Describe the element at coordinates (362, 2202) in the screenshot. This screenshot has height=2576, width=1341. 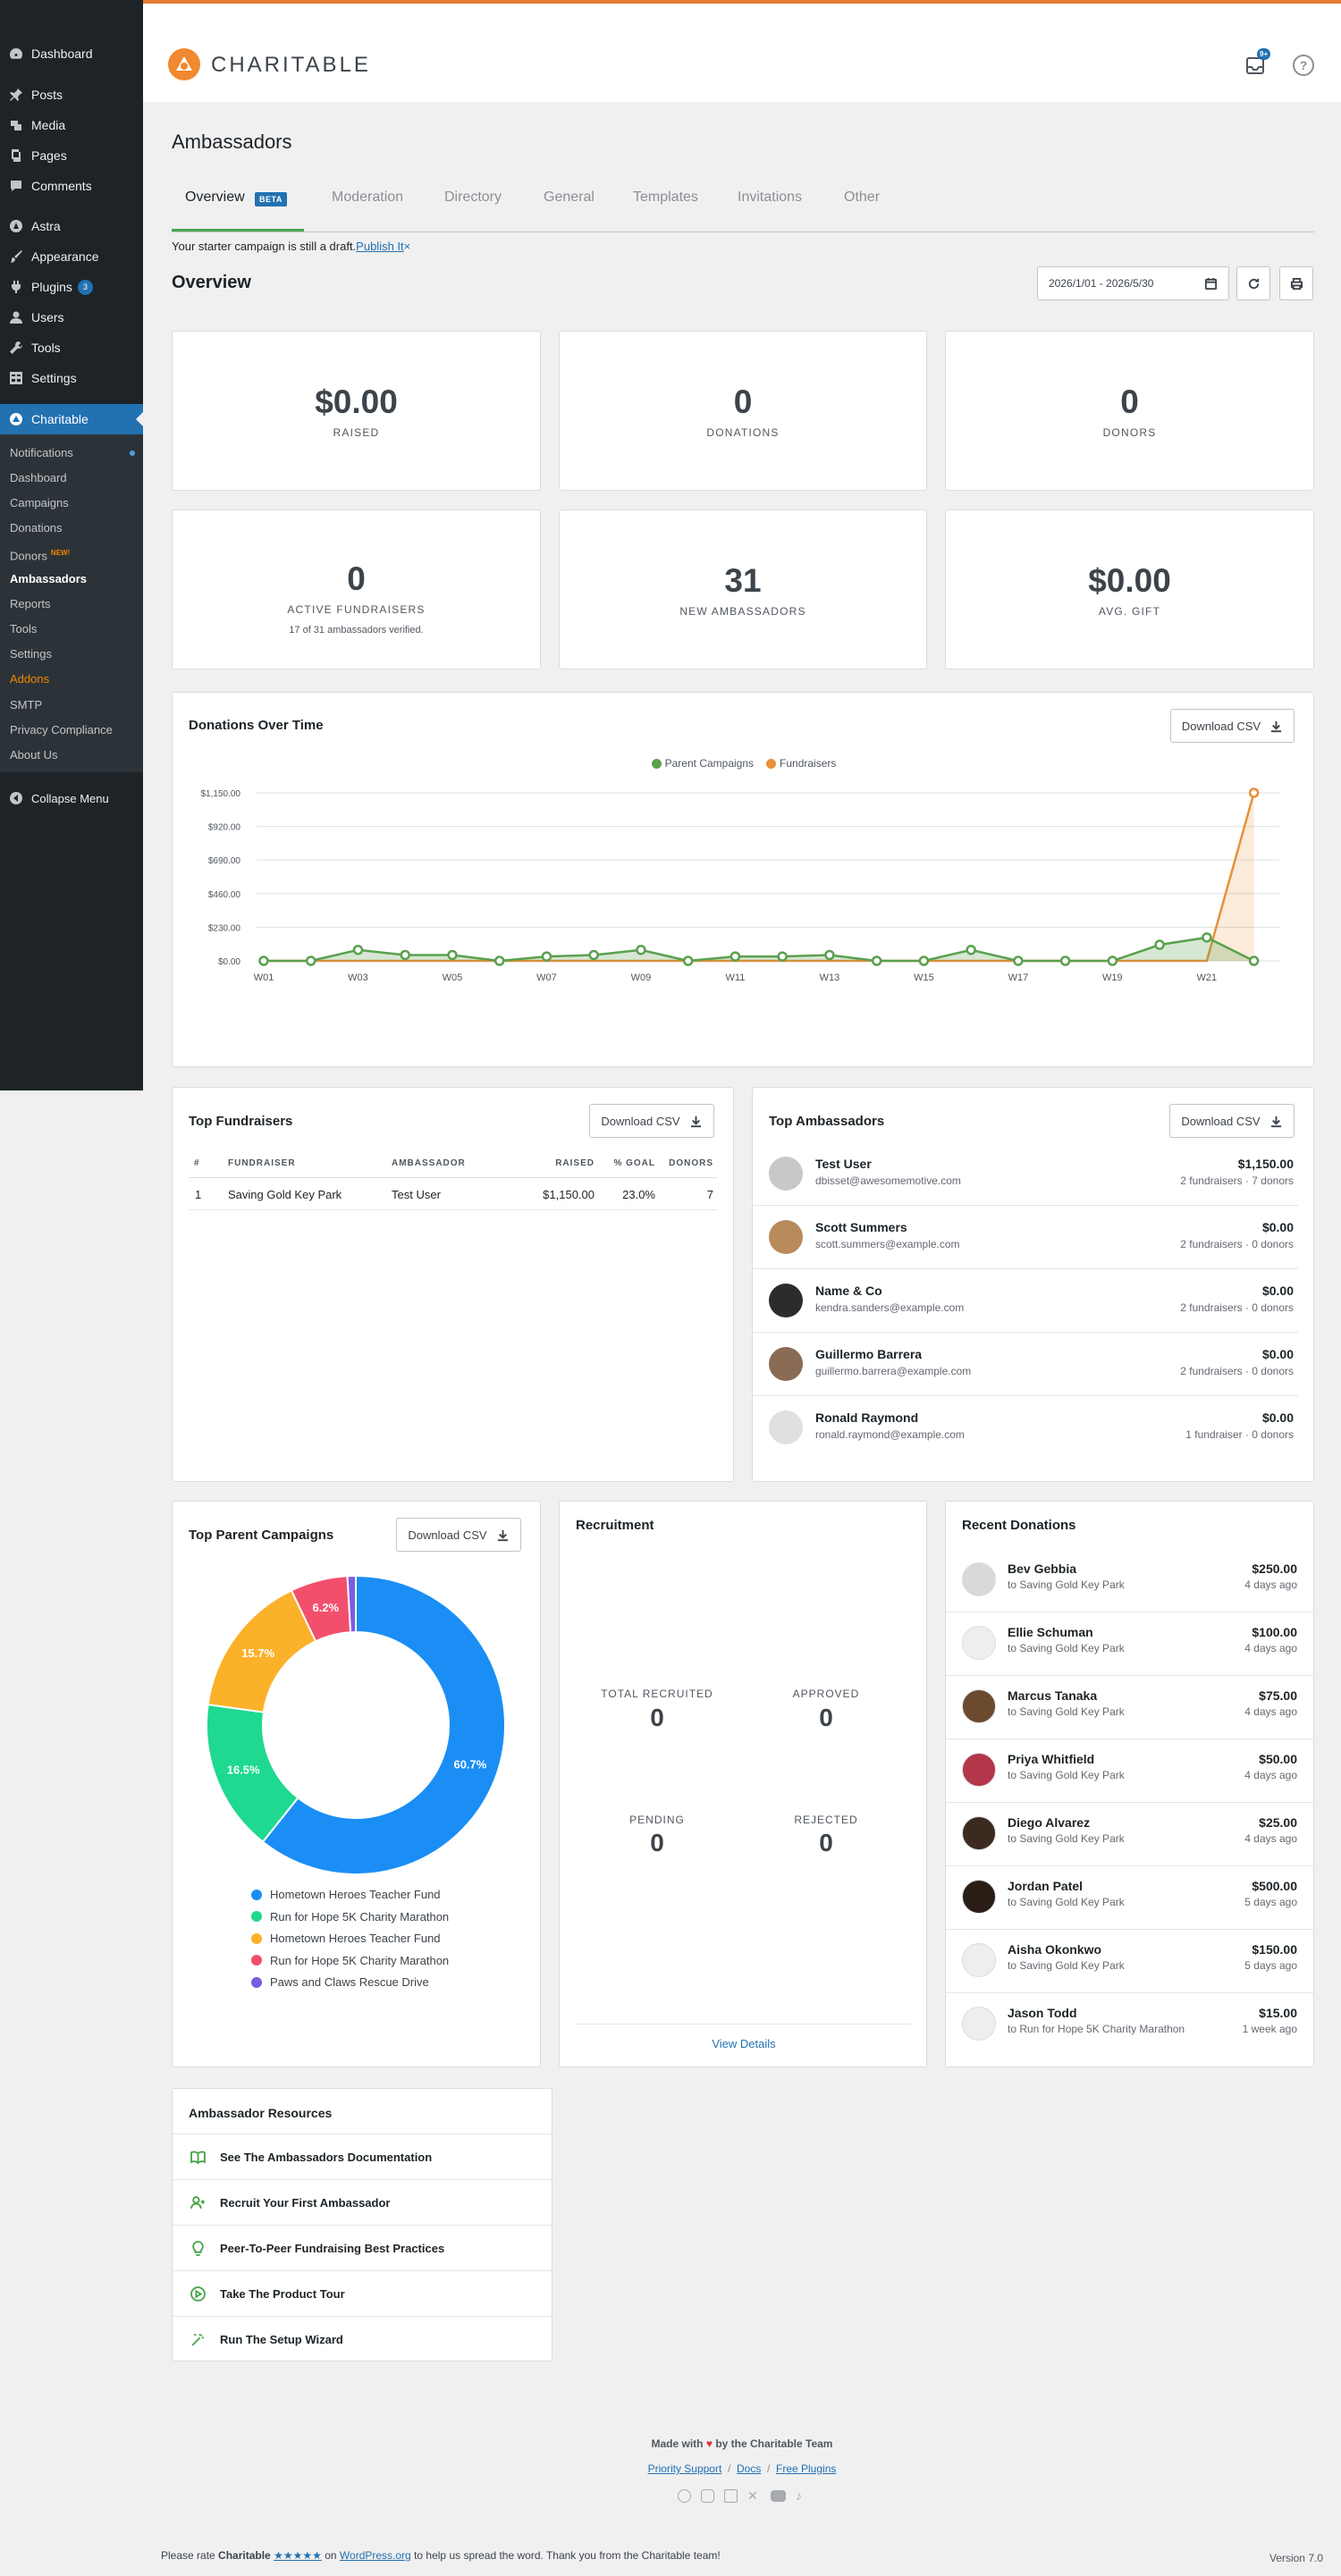
I see `resource-recruit: Recruit Your First Ambassador` at that location.